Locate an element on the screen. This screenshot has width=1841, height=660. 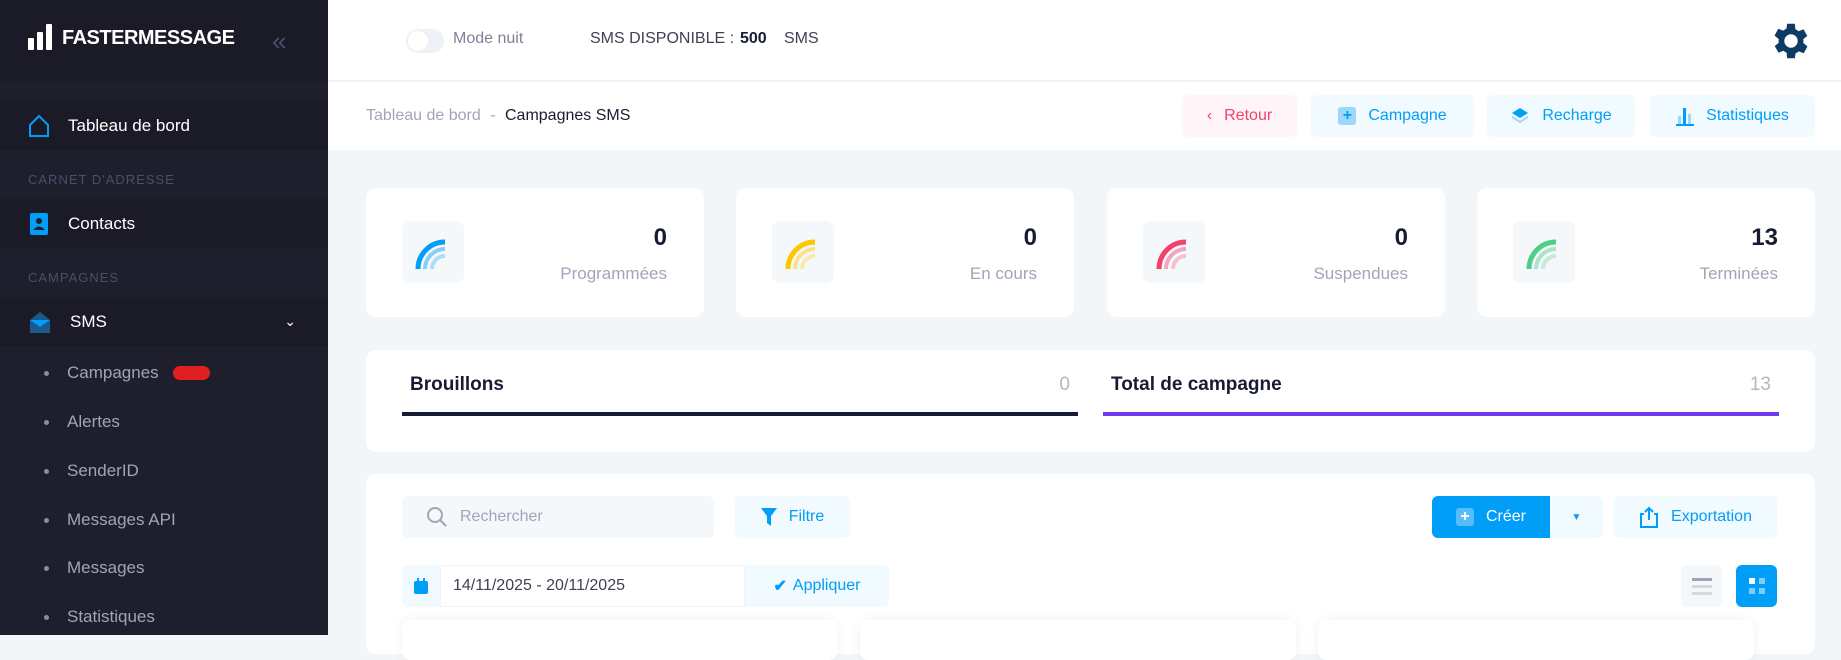
sidebar-subitem-senderid: SenderID is located at coordinates (91, 471).